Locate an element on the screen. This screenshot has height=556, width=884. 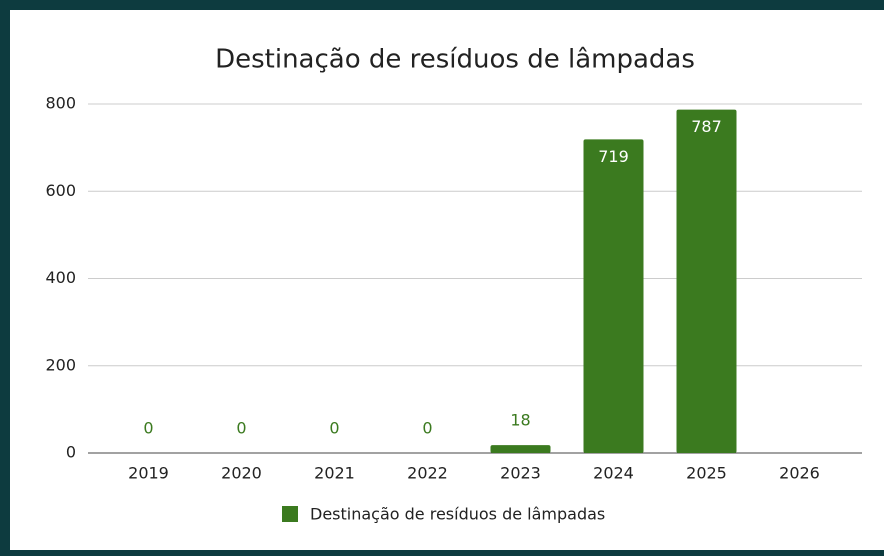
x-tick-label: 2025 is located at coordinates (706, 473).